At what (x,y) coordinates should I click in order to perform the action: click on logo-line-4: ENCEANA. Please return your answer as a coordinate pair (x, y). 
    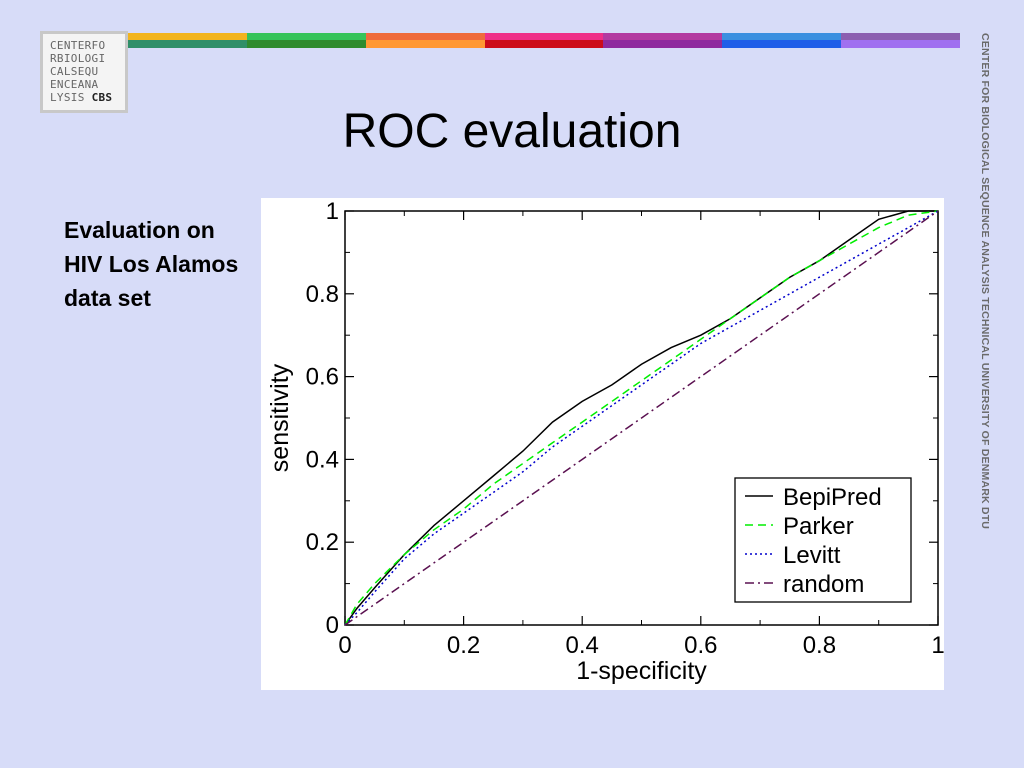
    Looking at the image, I should click on (74, 84).